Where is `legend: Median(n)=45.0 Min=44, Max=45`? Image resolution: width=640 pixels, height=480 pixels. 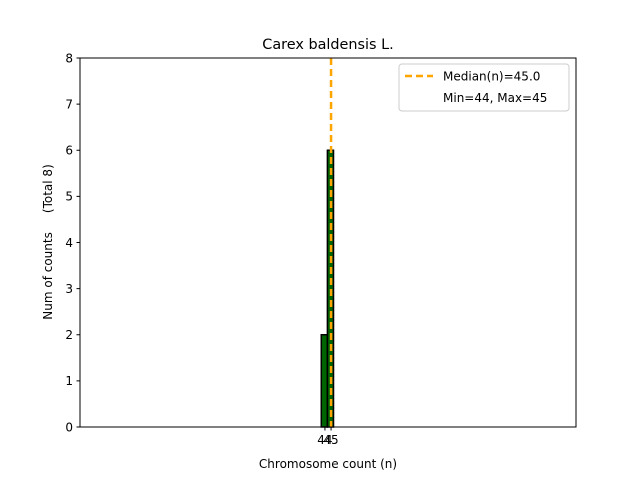 legend: Median(n)=45.0 Min=44, Max=45 is located at coordinates (484, 87).